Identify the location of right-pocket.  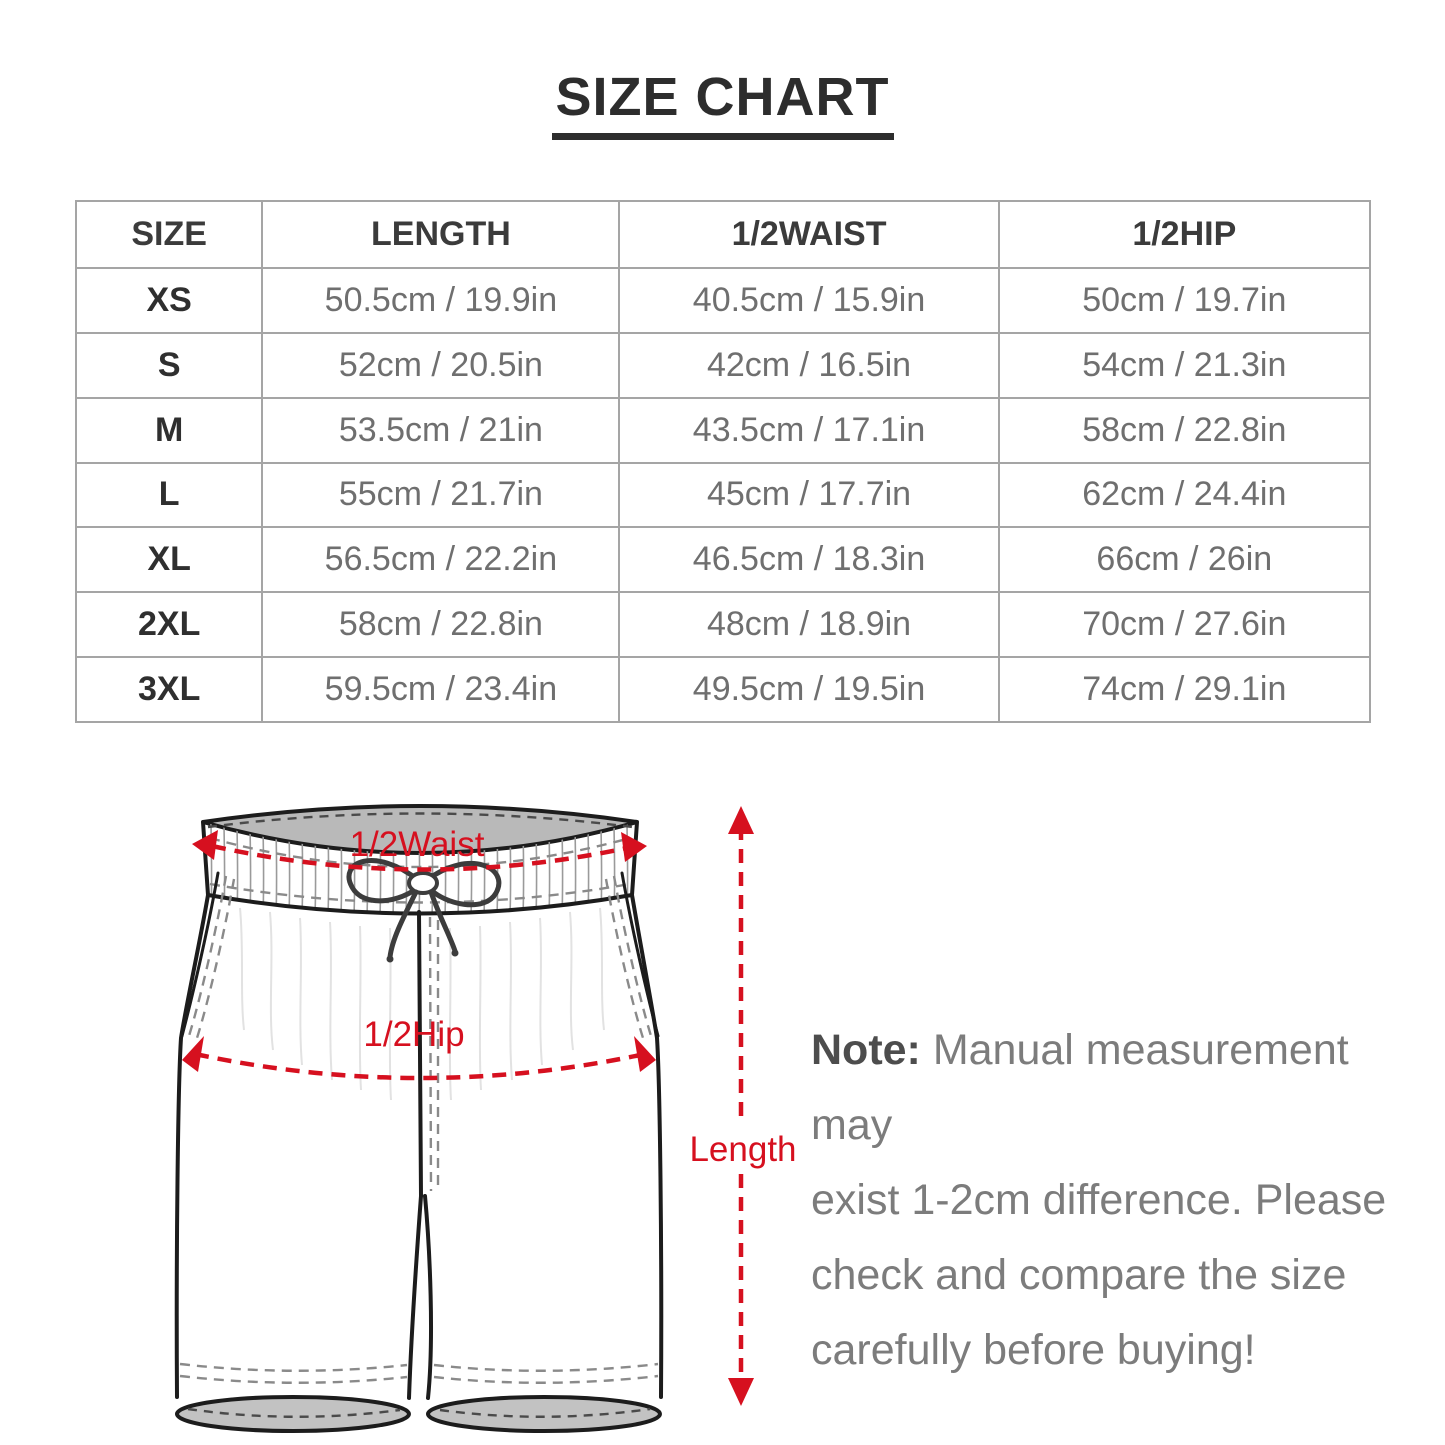
(632, 955).